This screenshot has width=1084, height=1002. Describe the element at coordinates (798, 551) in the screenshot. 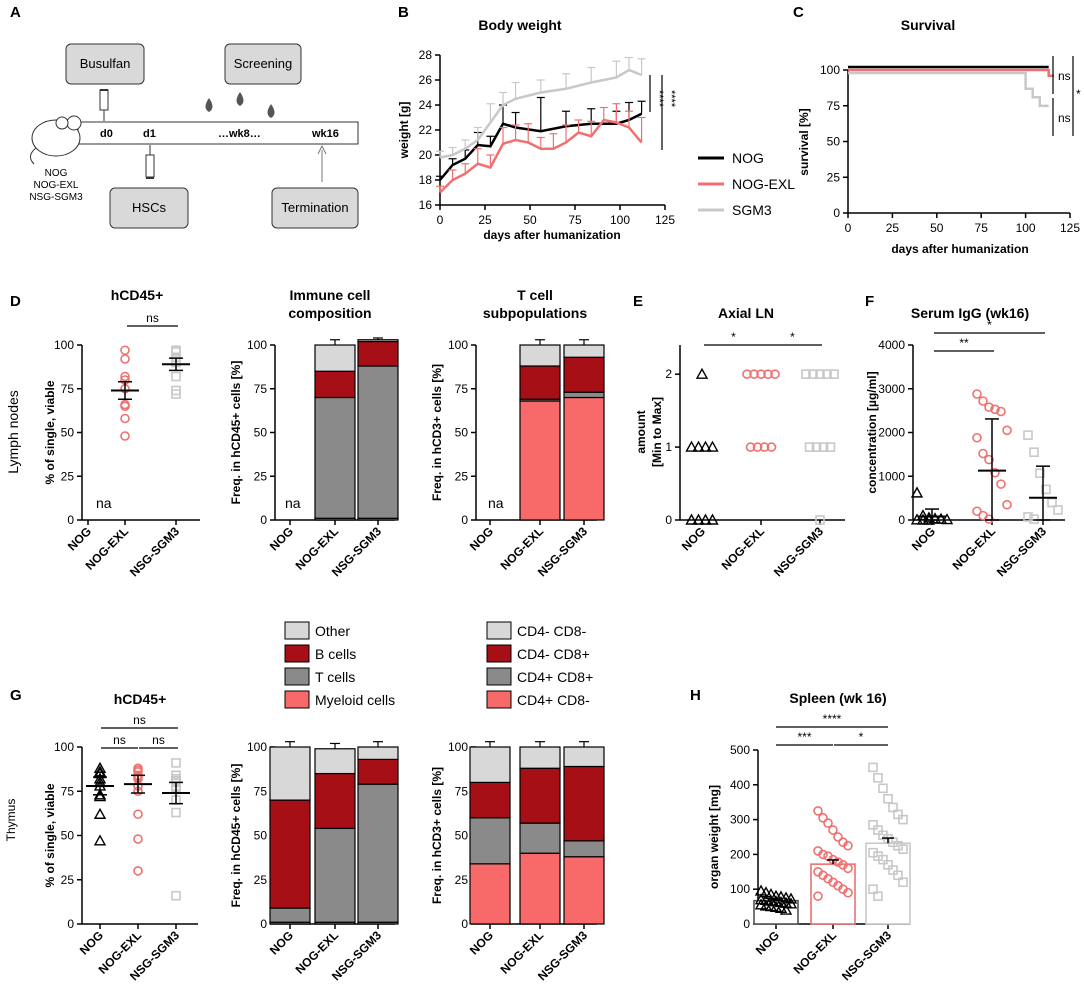

I see `axial-ln-x-tick-label-nsg-sgm3: NSG-SGM3` at that location.